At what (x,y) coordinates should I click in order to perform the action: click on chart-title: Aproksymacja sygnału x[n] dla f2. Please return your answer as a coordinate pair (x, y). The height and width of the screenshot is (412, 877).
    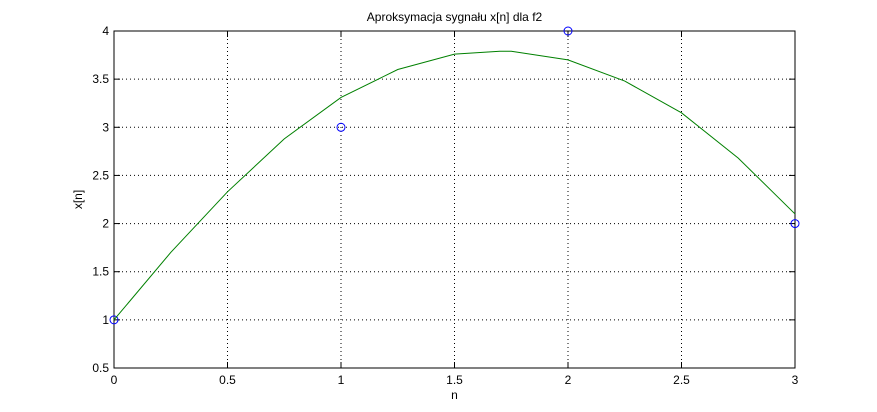
    Looking at the image, I should click on (455, 17).